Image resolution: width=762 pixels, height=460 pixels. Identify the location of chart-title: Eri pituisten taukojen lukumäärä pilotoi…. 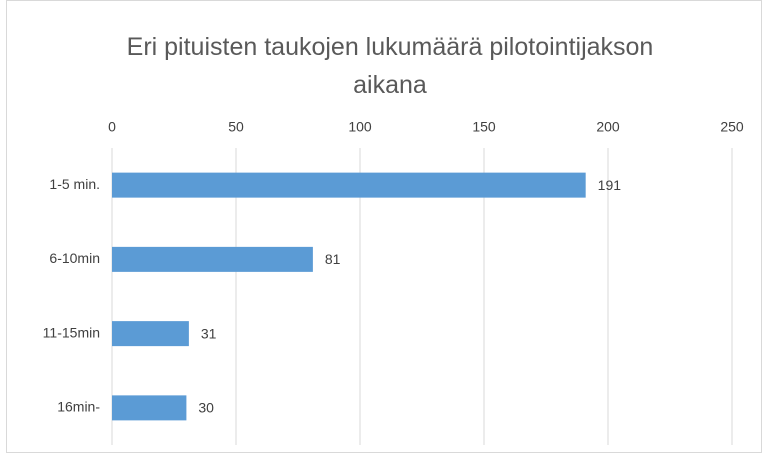
(390, 66).